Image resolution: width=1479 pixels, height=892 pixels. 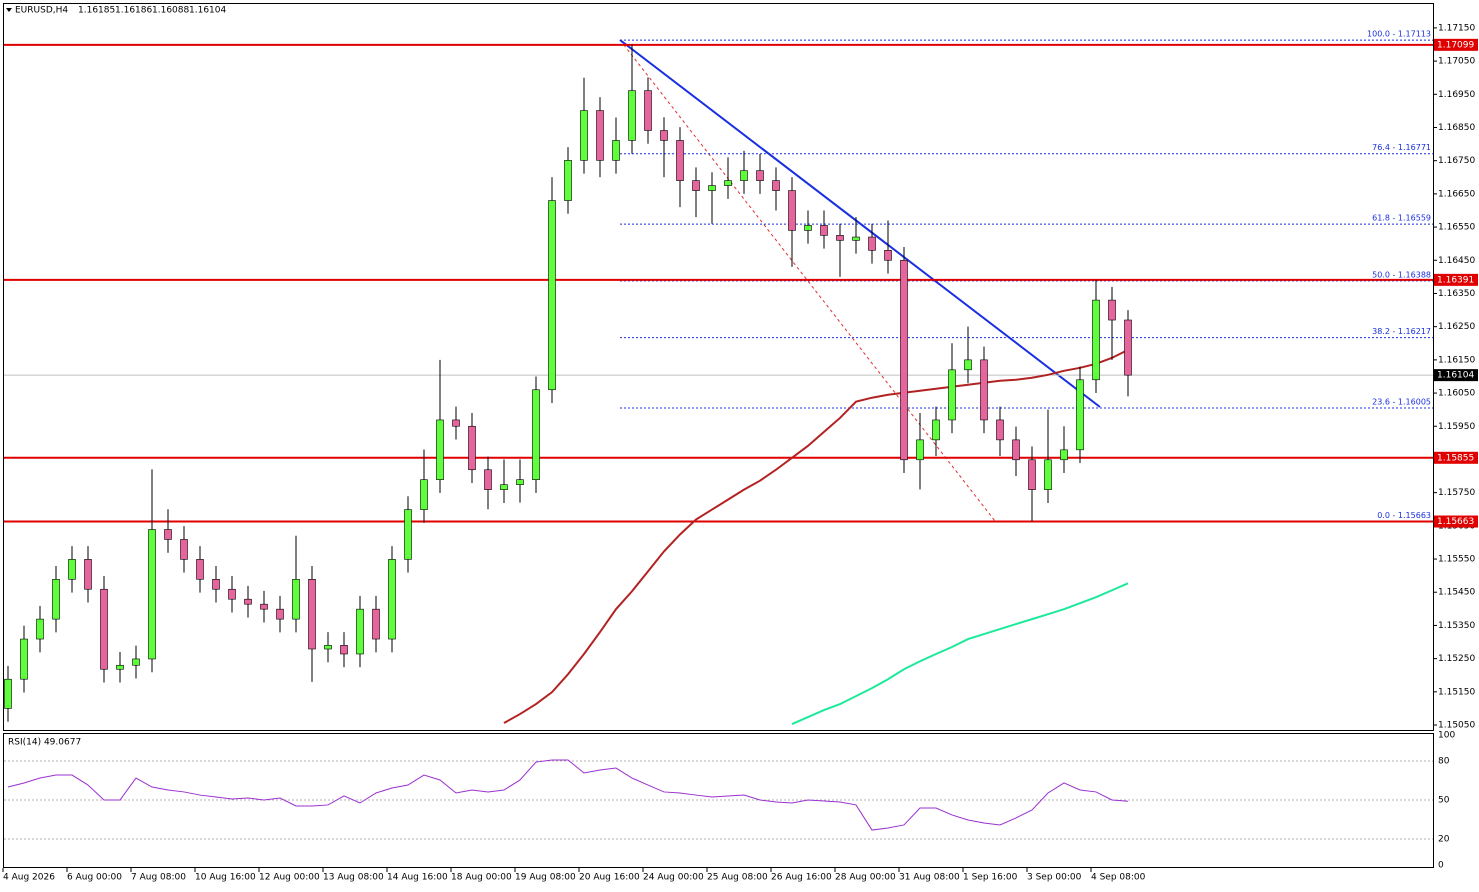 I want to click on x-tick-label: 31 Aug 08:00, so click(x=929, y=878).